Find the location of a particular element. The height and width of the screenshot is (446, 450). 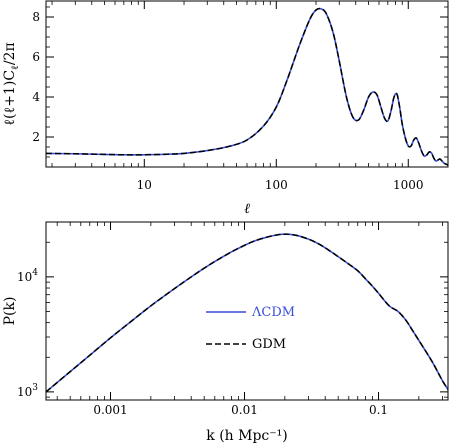

x-tick-label: 0.1 is located at coordinates (378, 410).